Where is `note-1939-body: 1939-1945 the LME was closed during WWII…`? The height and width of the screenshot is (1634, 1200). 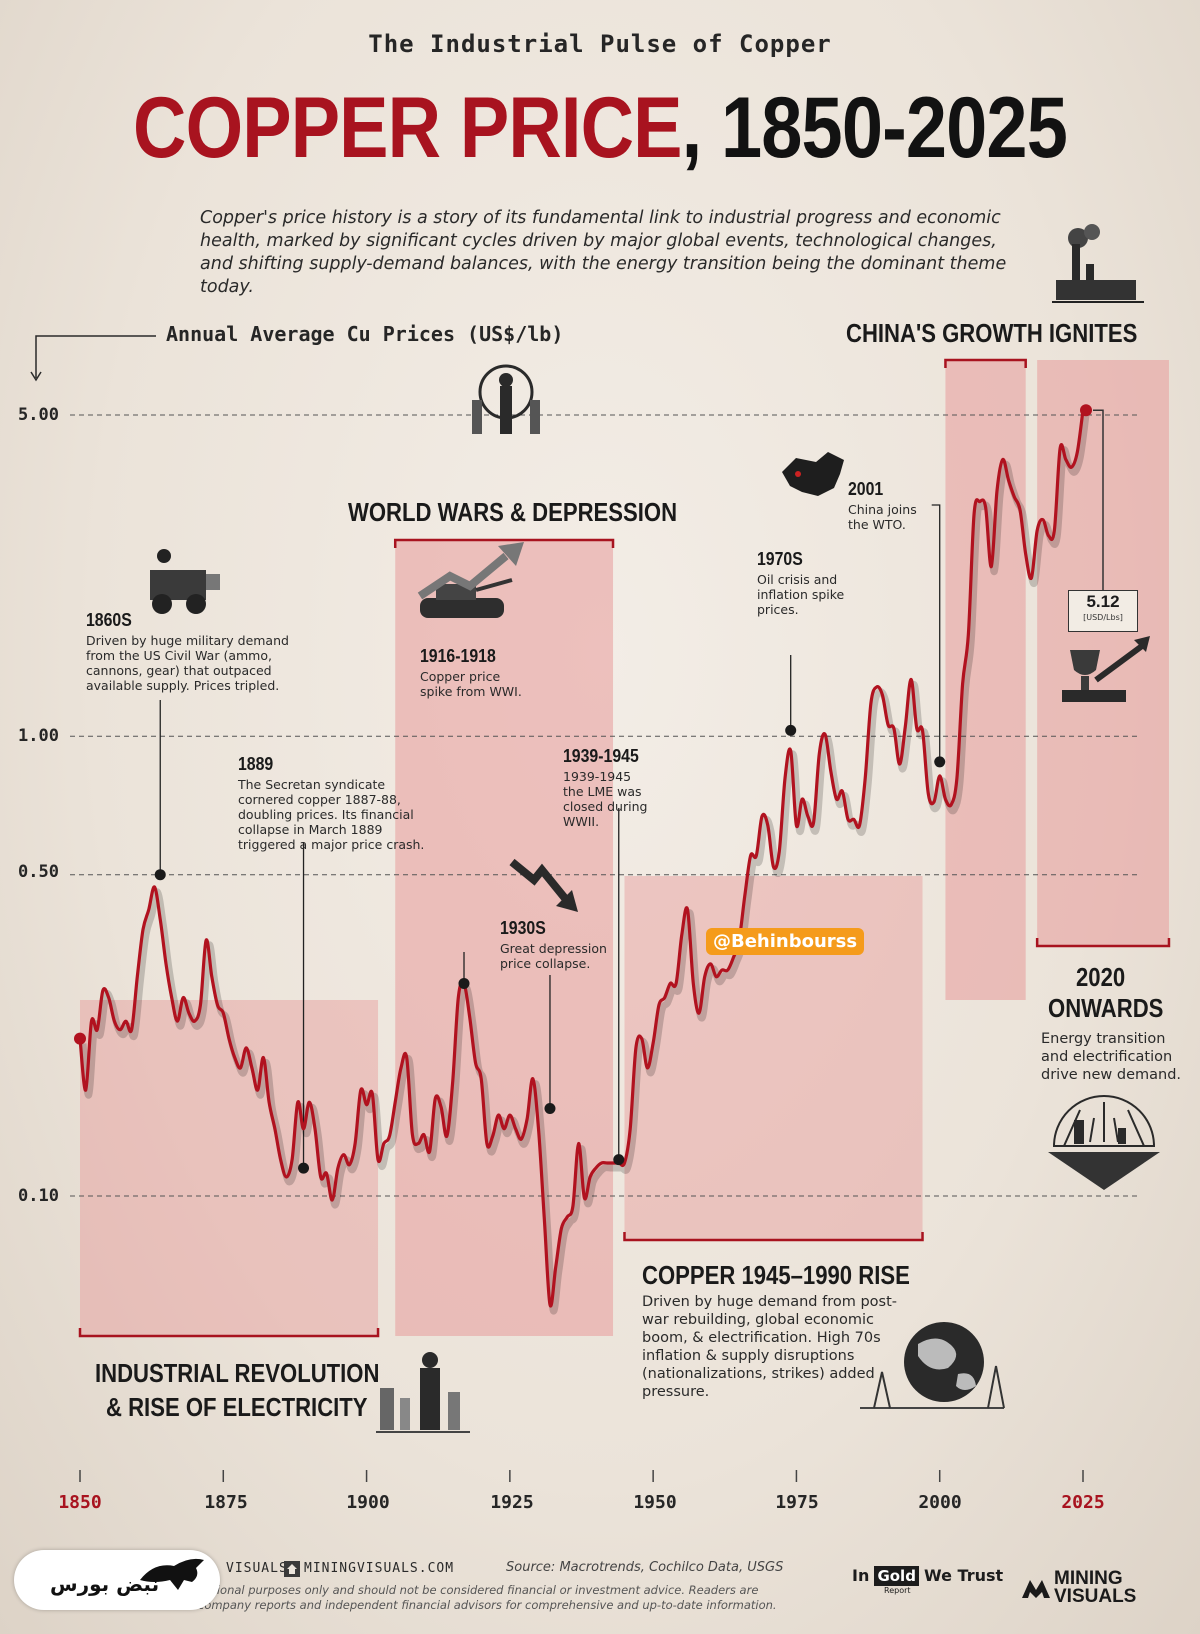
note-1939-body: 1939-1945 the LME was closed during WWII… is located at coordinates (605, 799).